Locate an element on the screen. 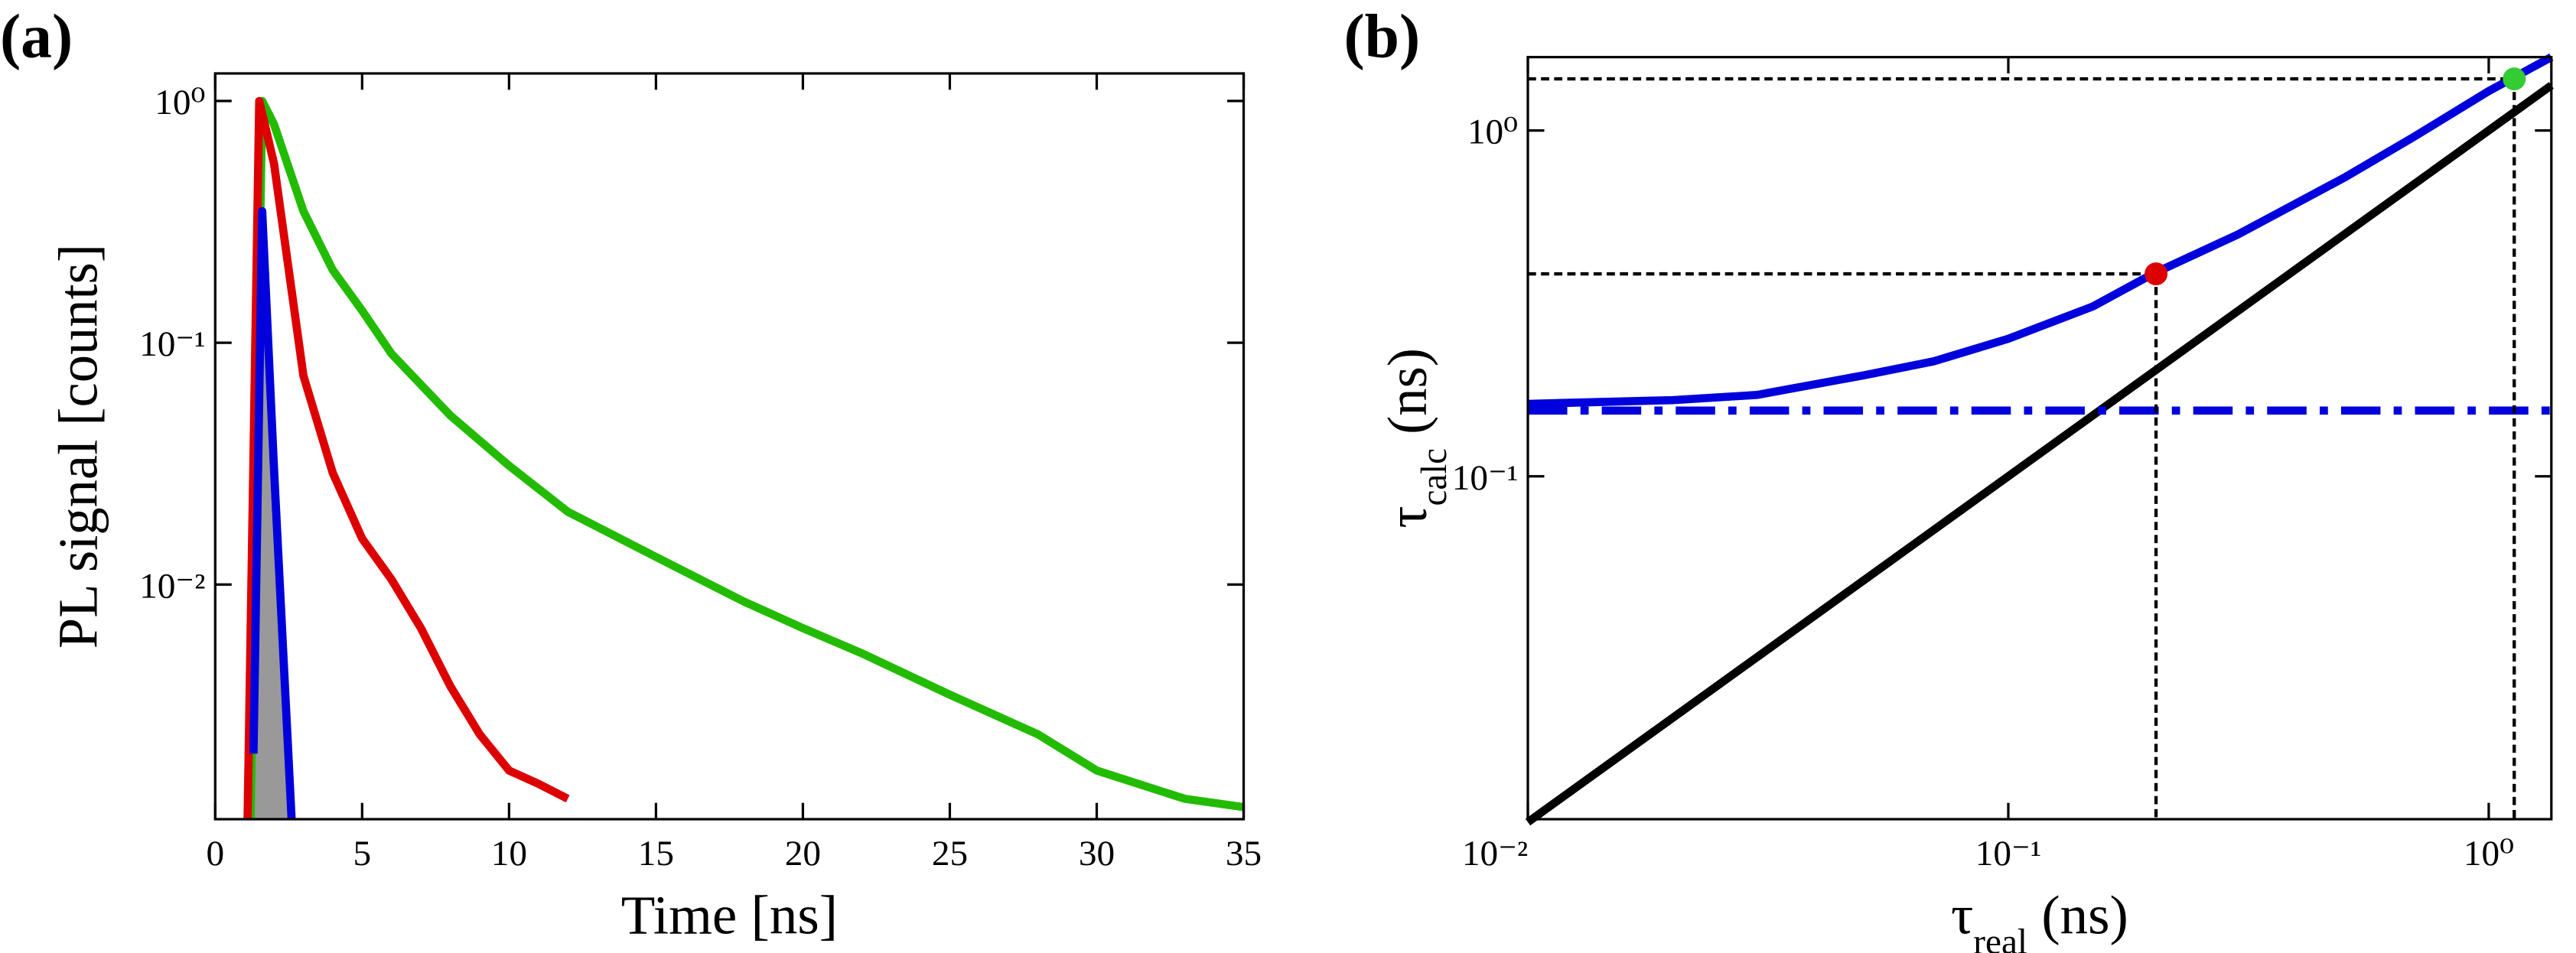  x-axis-label-part: real is located at coordinates (2000, 937).